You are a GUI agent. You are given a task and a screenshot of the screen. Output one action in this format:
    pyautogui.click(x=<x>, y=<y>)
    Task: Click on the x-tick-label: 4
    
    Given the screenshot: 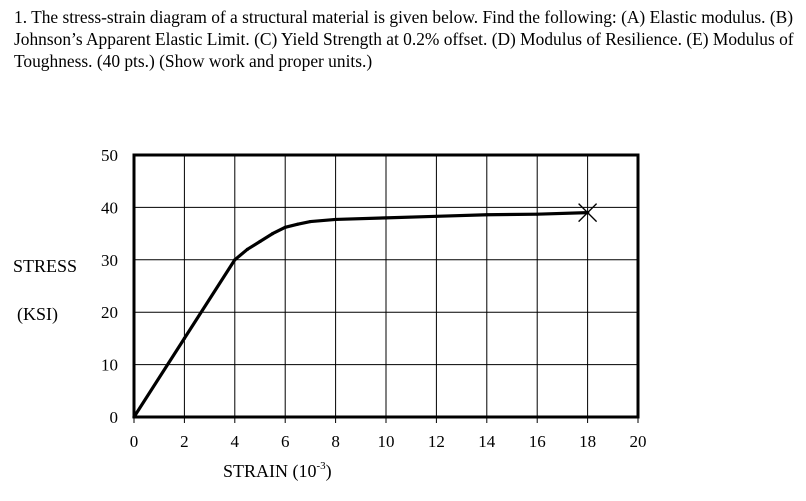 What is the action you would take?
    pyautogui.click(x=235, y=441)
    